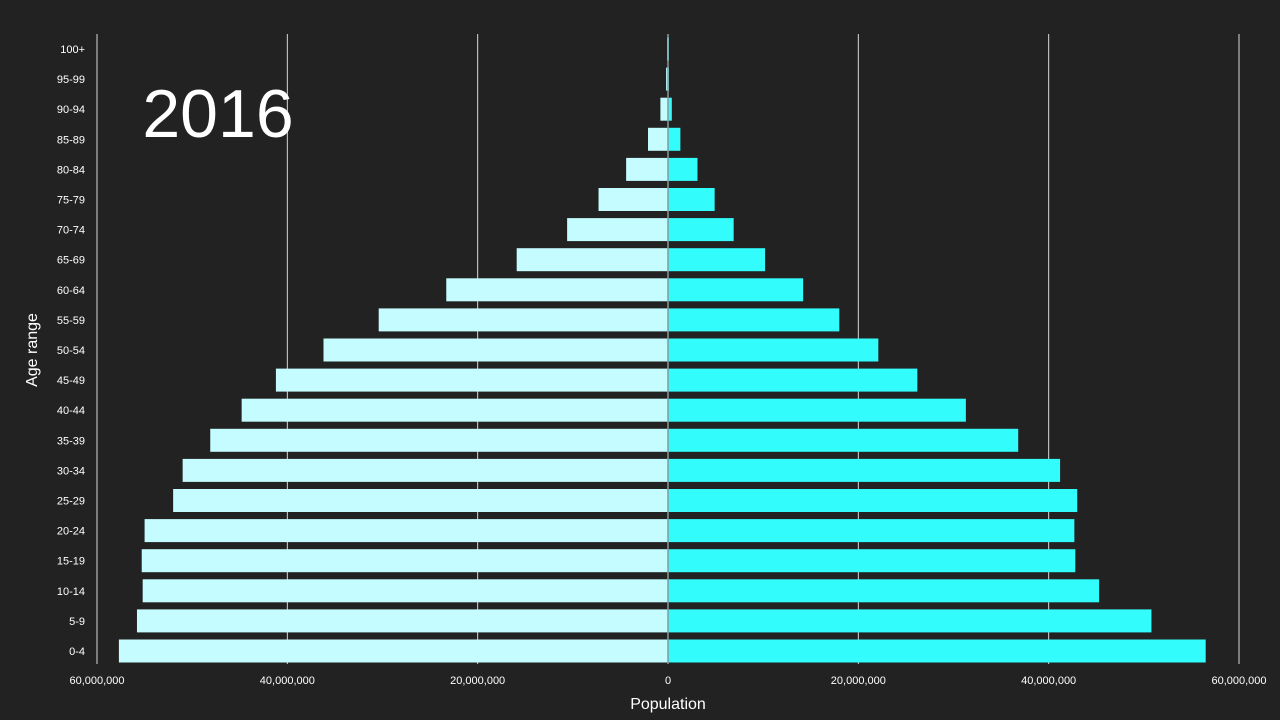  What do you see at coordinates (71, 381) in the screenshot?
I see `y-tick-label-45-49: 45-49` at bounding box center [71, 381].